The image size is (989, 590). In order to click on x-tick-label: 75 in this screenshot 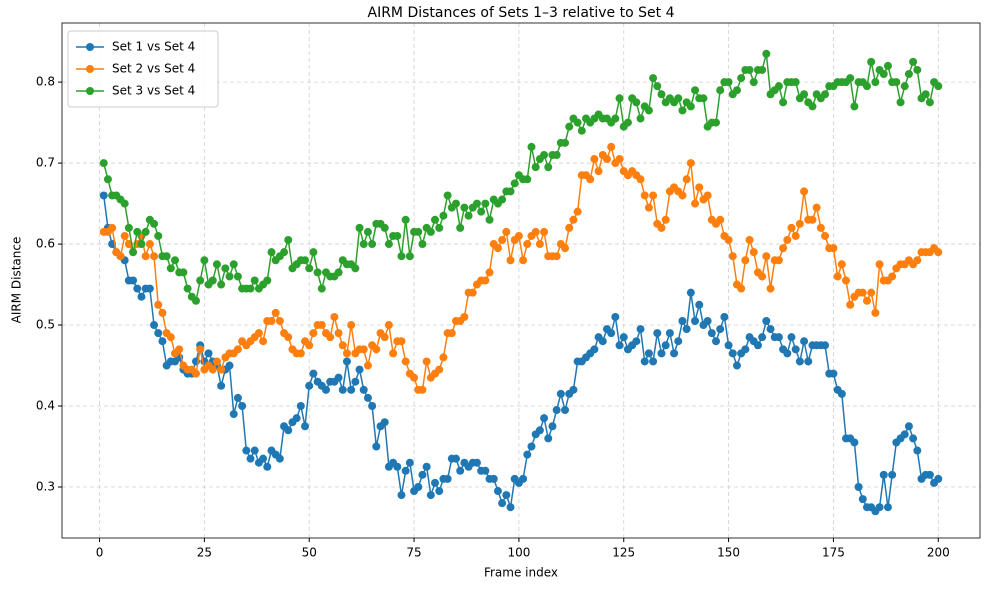, I will do `click(413, 553)`.